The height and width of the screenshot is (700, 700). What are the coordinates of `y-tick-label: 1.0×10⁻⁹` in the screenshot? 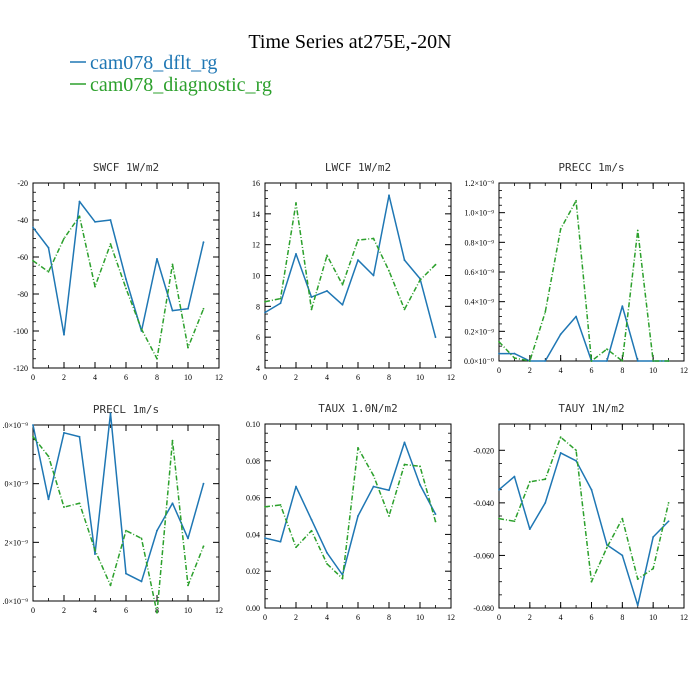 It's located at (479, 213).